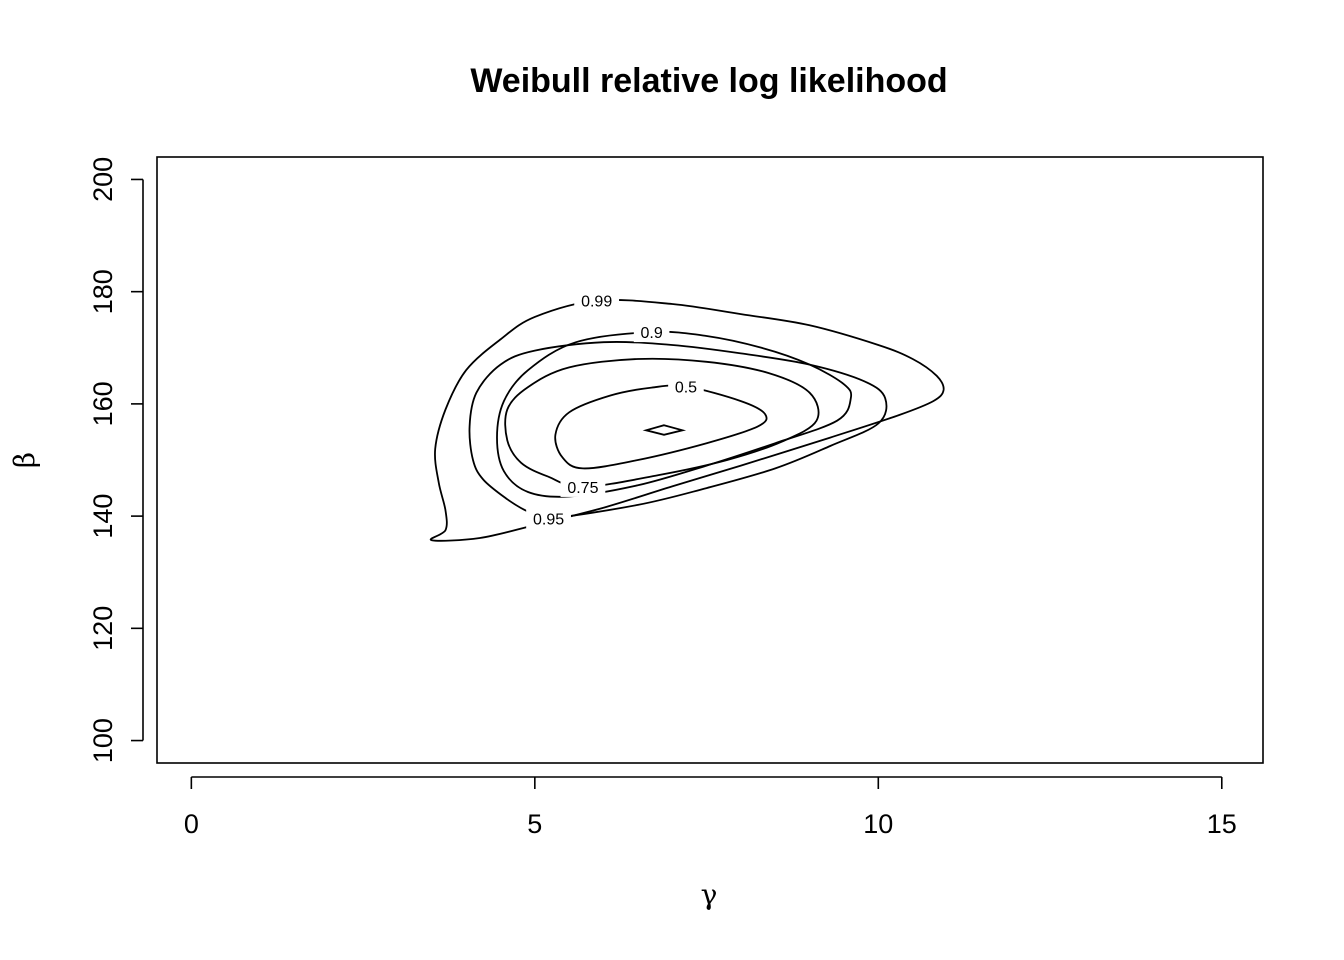 The height and width of the screenshot is (960, 1344). Describe the element at coordinates (534, 824) in the screenshot. I see `x-tick-label: 5` at that location.